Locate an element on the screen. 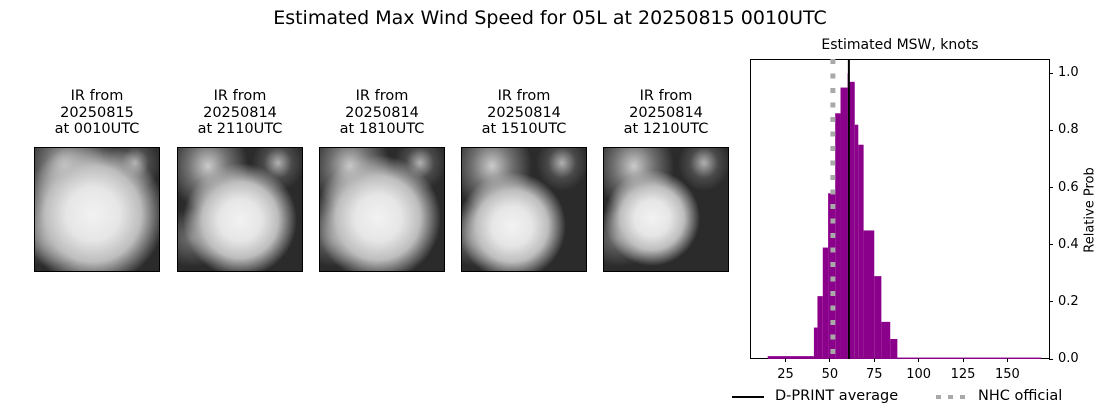 Image resolution: width=1100 pixels, height=409 pixels. x-tick-label: 150 is located at coordinates (1007, 374).